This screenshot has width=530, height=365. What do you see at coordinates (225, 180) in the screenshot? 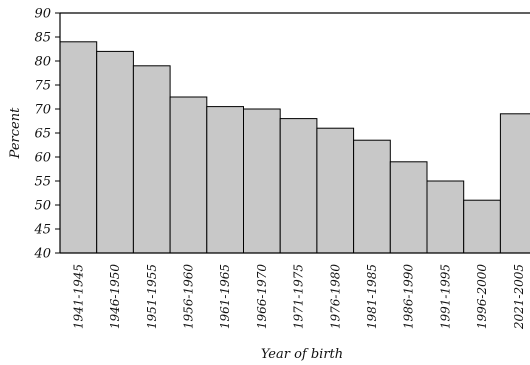
I see `bar-1961-1965` at bounding box center [225, 180].